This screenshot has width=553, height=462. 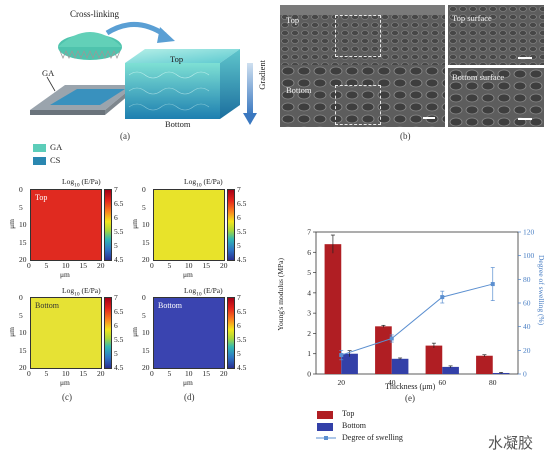 What do you see at coordinates (527, 350) in the screenshot?
I see `y2-tick-label: 20` at bounding box center [527, 350].